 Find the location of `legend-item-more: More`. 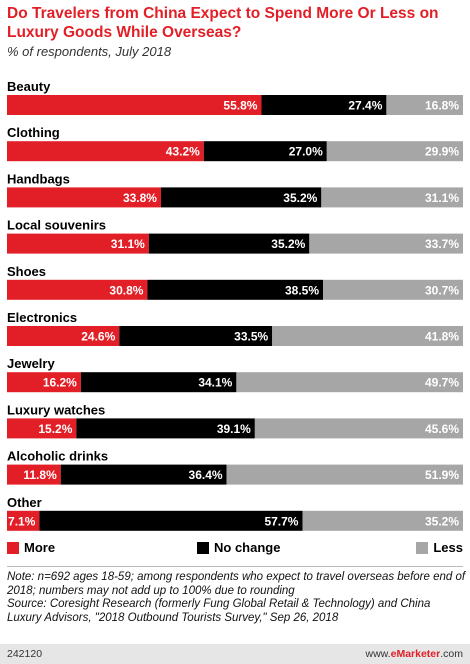

legend-item-more: More is located at coordinates (31, 547).